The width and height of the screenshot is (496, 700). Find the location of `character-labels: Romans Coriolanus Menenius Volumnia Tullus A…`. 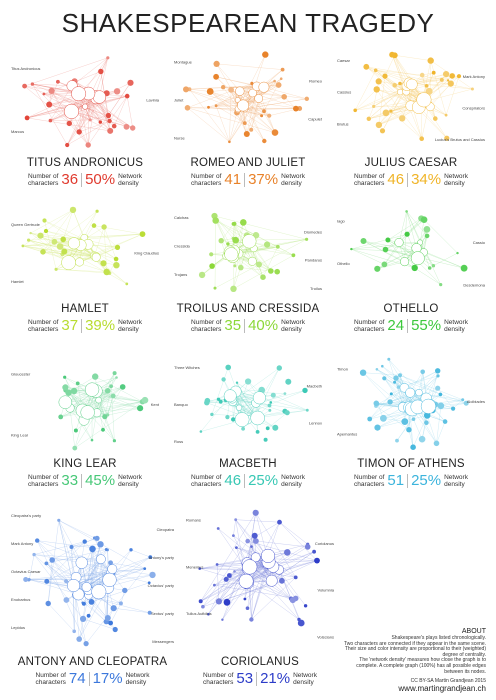

character-labels: Romans Coriolanus Menenius Volumnia Tullus A… is located at coordinates (260, 579).